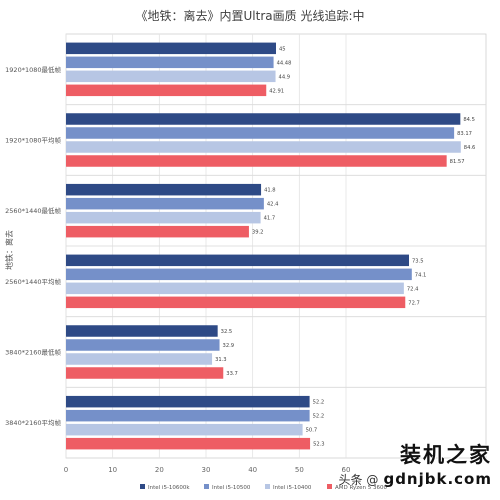 The image size is (500, 500). What do you see at coordinates (227, 332) in the screenshot?
I see `data-label: 32.5` at bounding box center [227, 332].